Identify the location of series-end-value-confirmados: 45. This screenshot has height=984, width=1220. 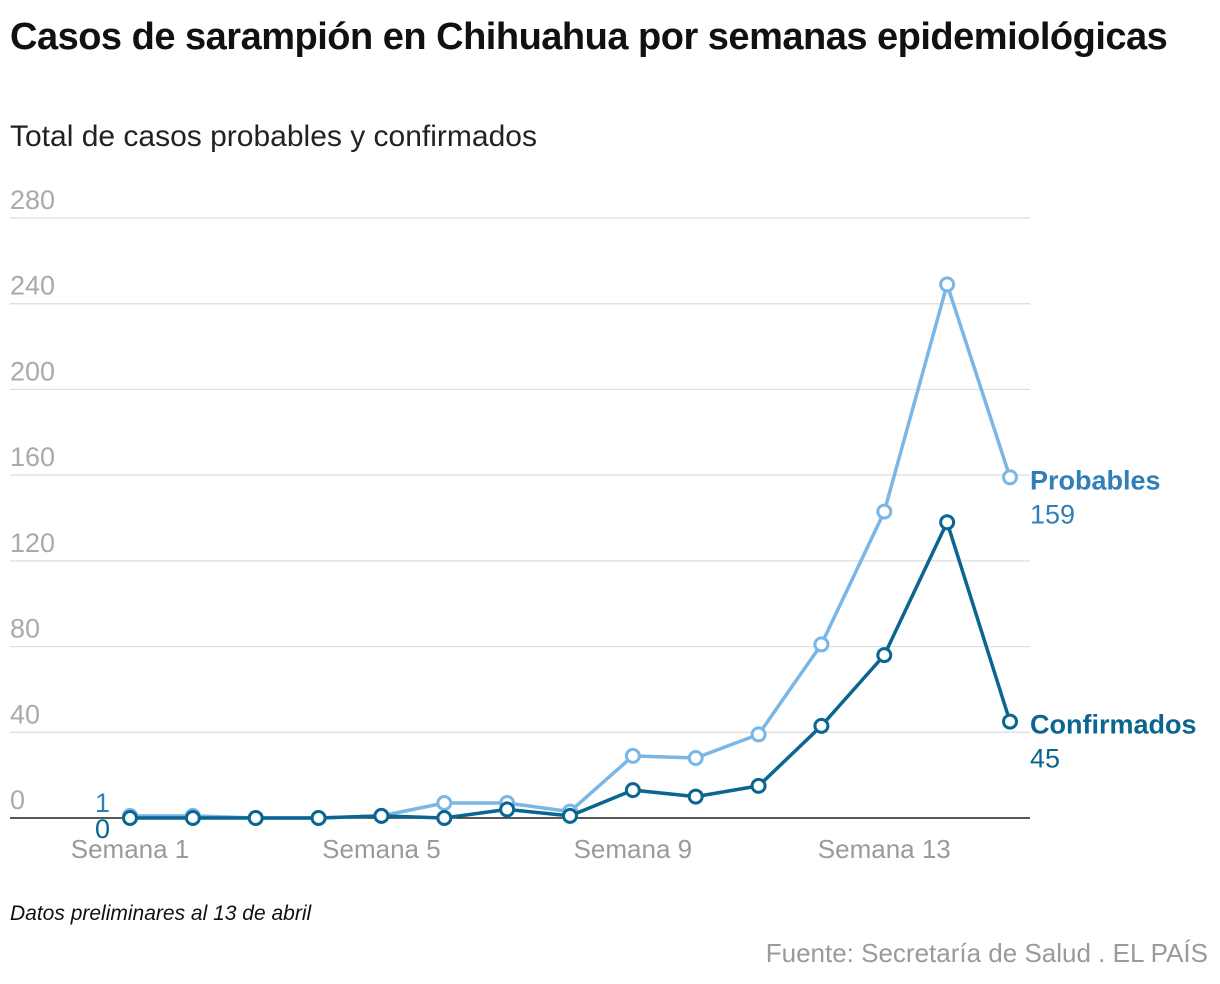
(1045, 759).